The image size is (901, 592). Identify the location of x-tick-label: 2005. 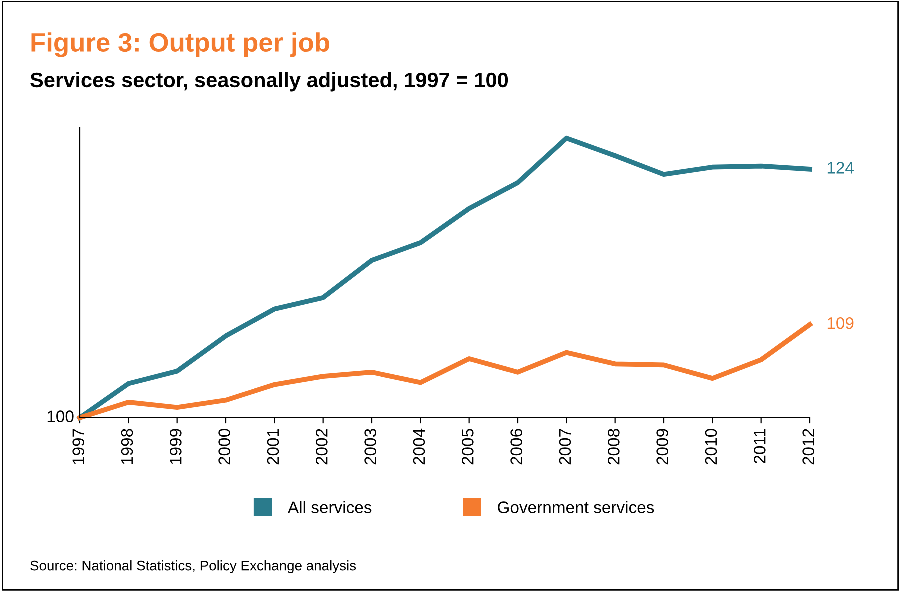
(468, 447).